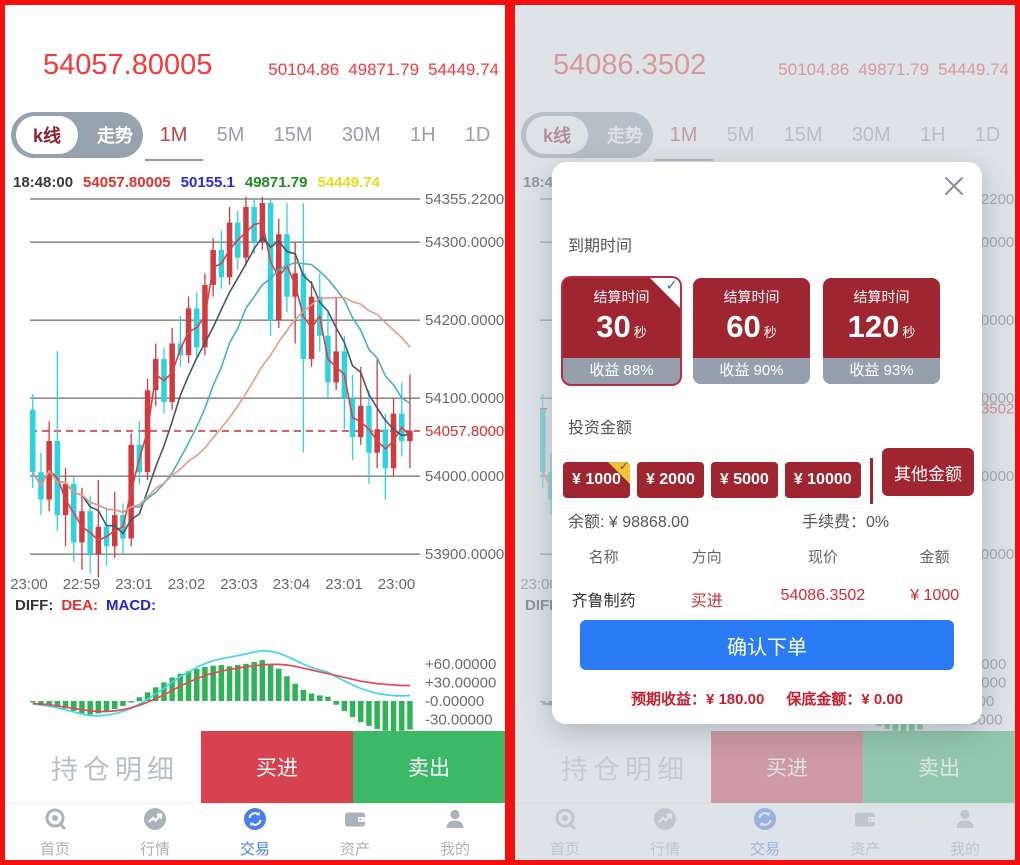  What do you see at coordinates (293, 134) in the screenshot?
I see `tab-15m: 15M` at bounding box center [293, 134].